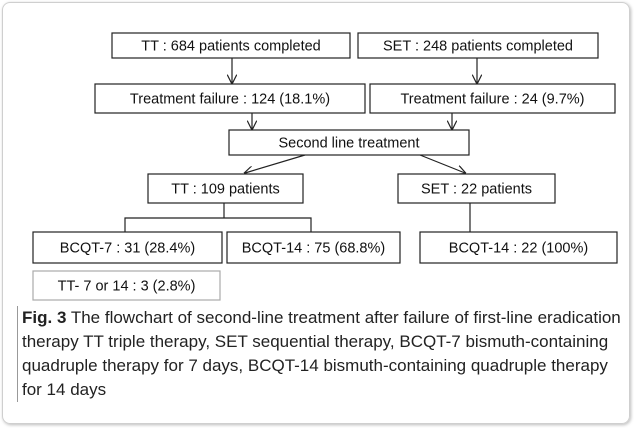 This screenshot has width=634, height=428. I want to click on node-label: TT : 109 patients, so click(225, 189).